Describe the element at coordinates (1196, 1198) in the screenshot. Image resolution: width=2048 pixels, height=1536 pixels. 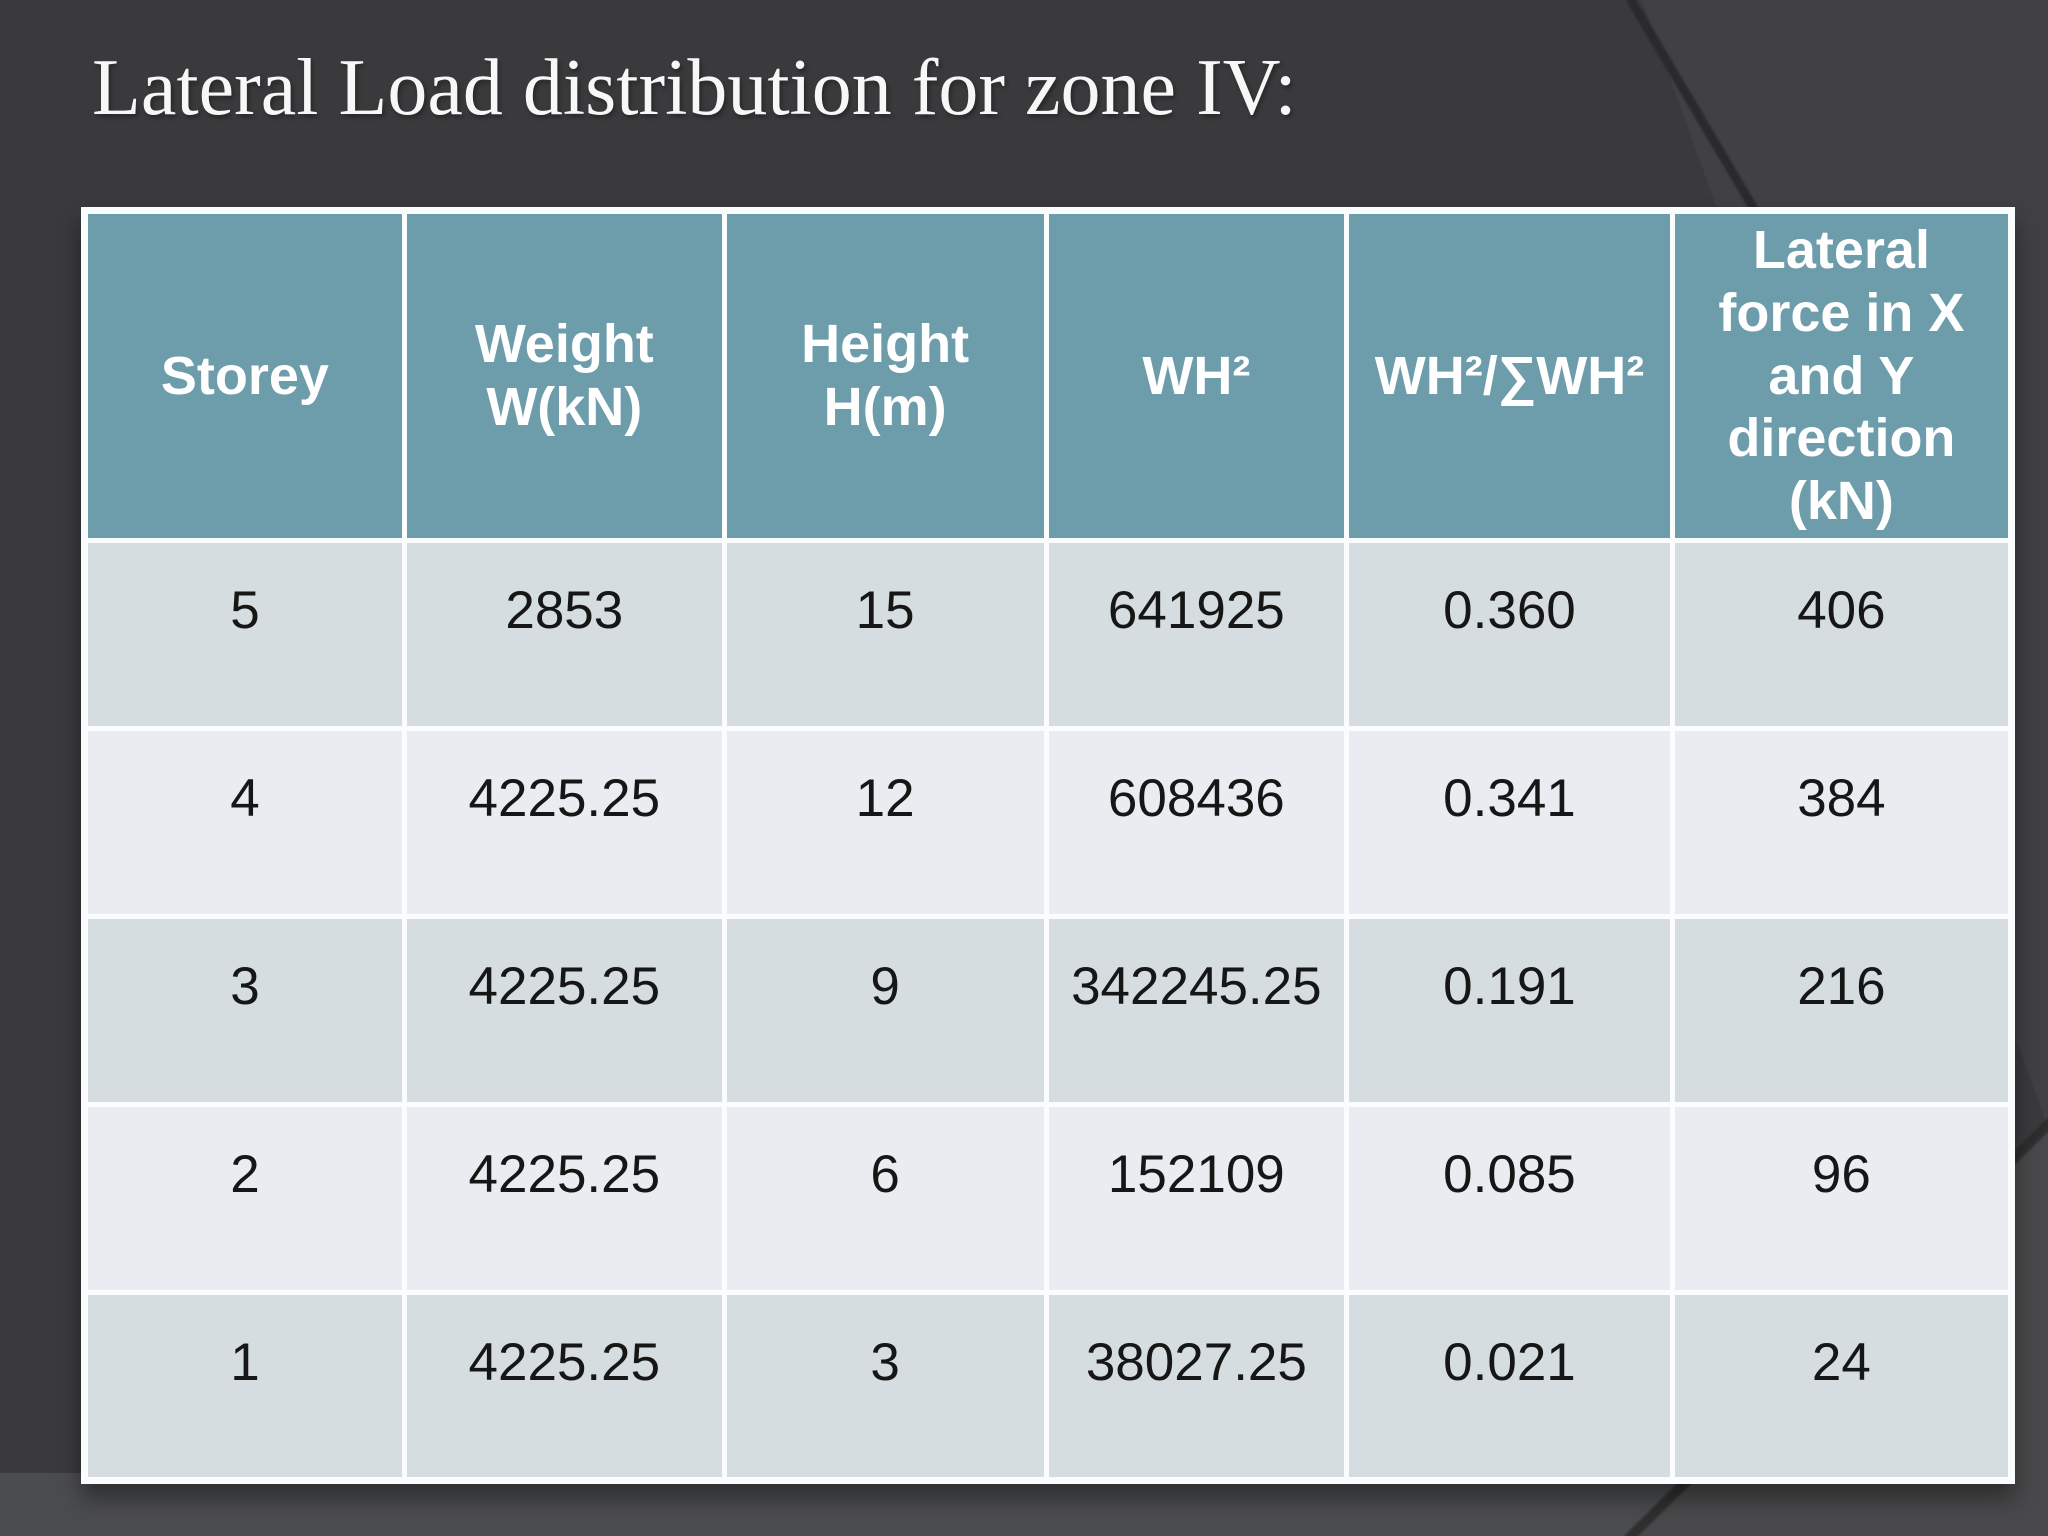
I see `table-cell: 152109` at that location.